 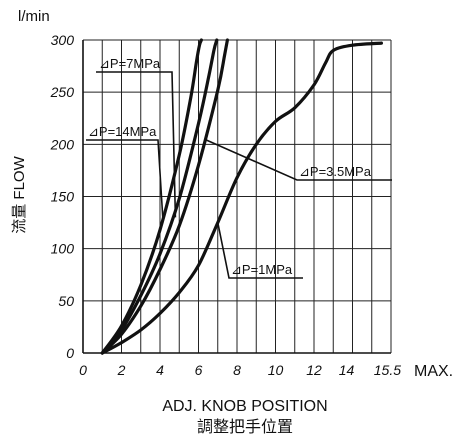 What do you see at coordinates (260, 250) in the screenshot?
I see `leader-1mpa` at bounding box center [260, 250].